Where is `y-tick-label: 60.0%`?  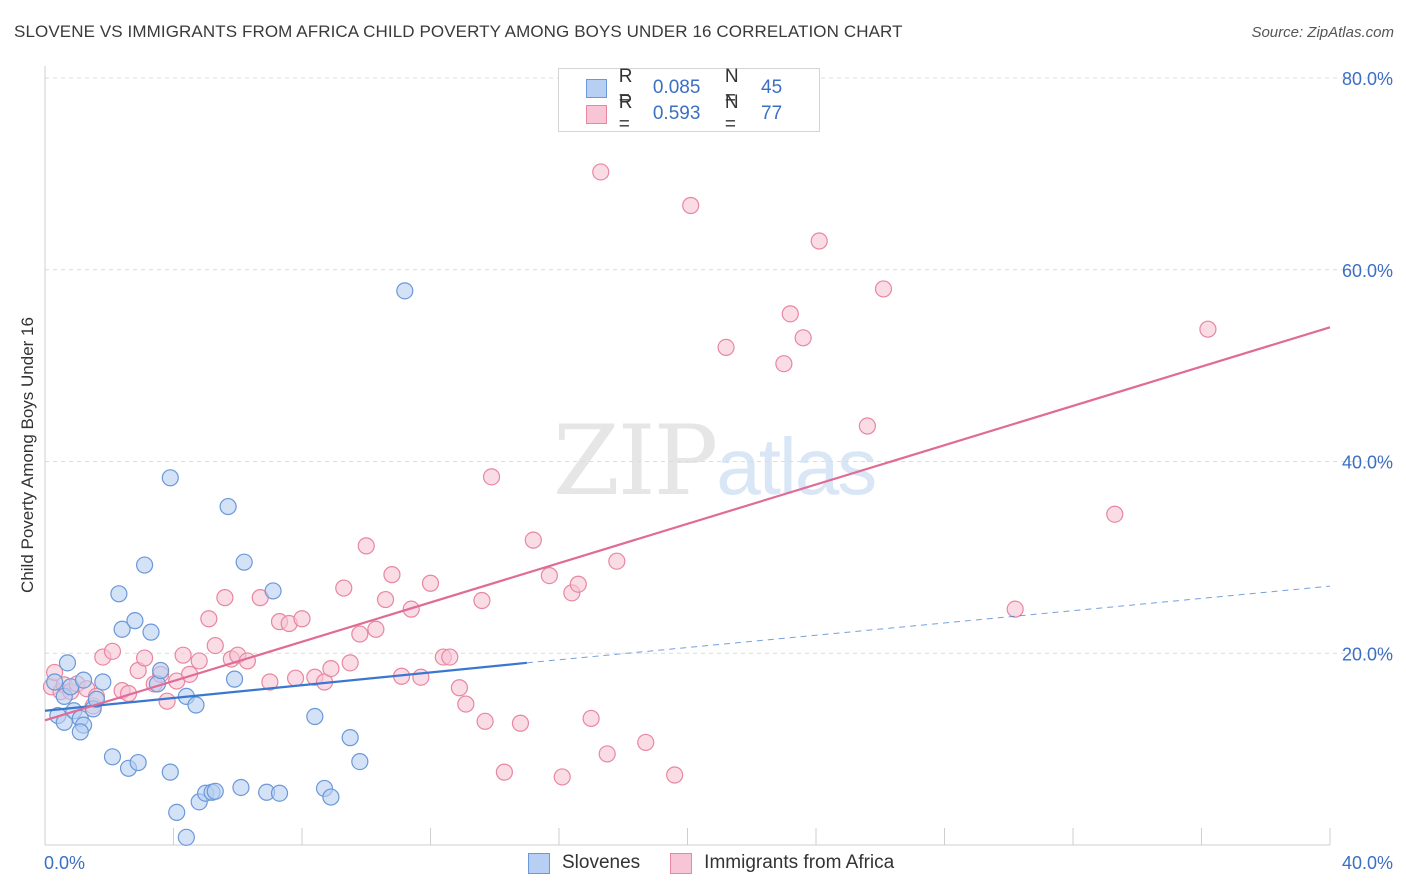 y-tick-label: 60.0% is located at coordinates (1367, 271).